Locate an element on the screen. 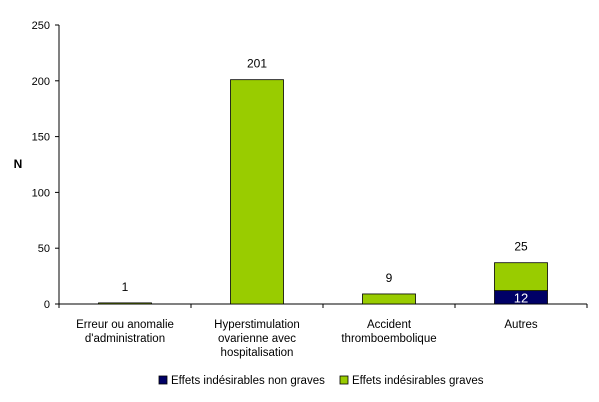  y-tick-label: 200 is located at coordinates (41, 82).